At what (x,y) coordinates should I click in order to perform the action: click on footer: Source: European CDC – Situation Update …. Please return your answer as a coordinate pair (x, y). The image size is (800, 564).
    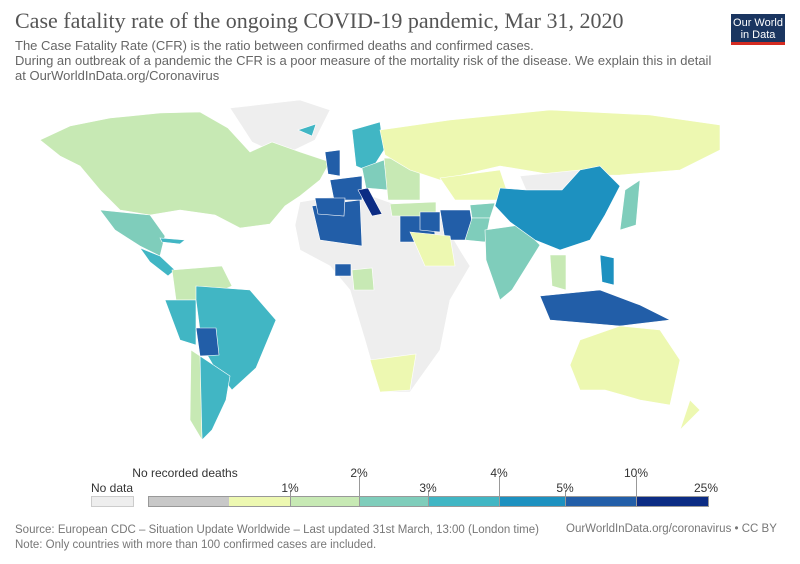
    Looking at the image, I should click on (277, 538).